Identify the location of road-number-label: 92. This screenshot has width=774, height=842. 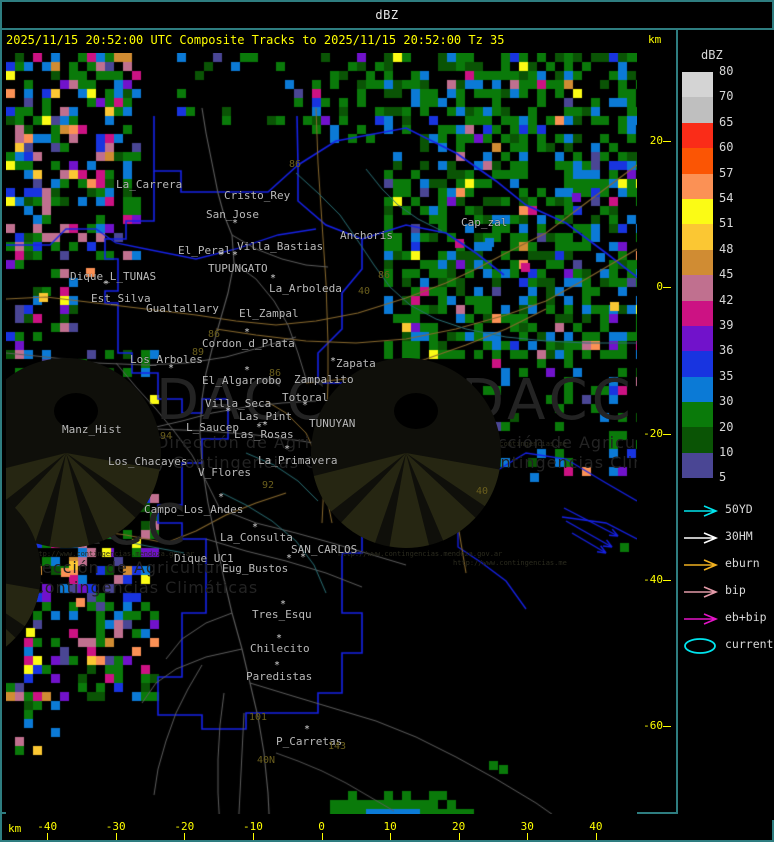
(268, 485).